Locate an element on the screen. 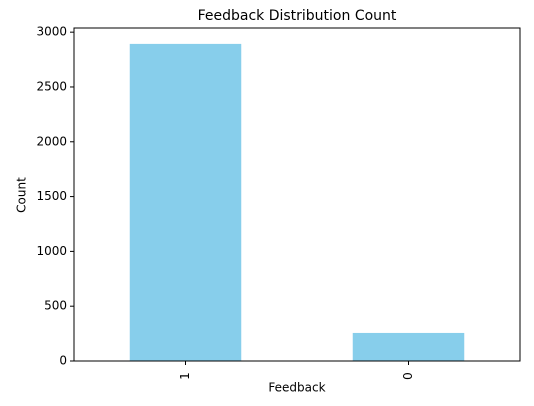  x-tick-label: 1 is located at coordinates (185, 376).